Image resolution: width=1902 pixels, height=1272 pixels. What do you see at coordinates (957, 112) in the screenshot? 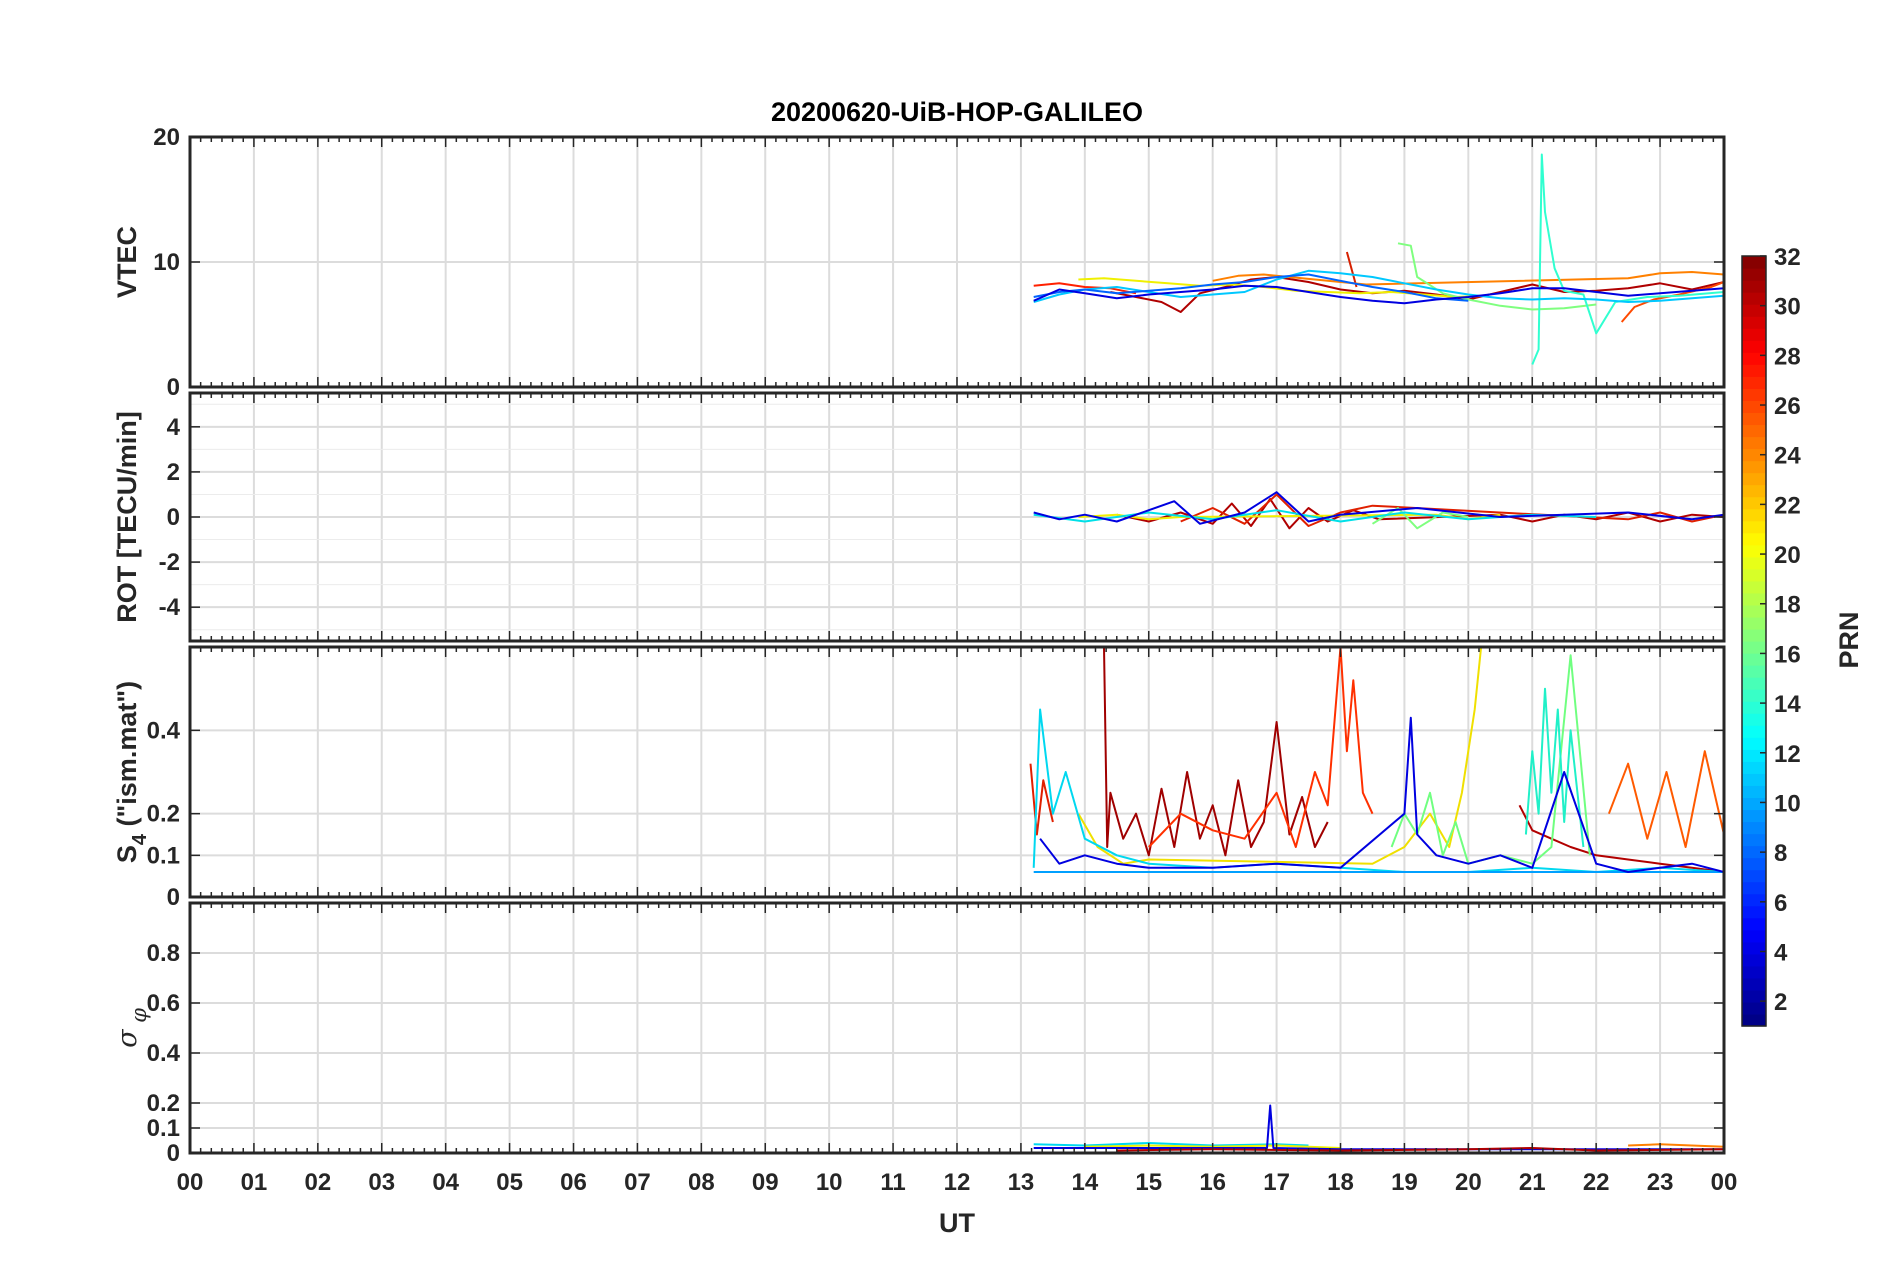
I see `chart-title: 20200620-UiB-HOP-GALILEO` at bounding box center [957, 112].